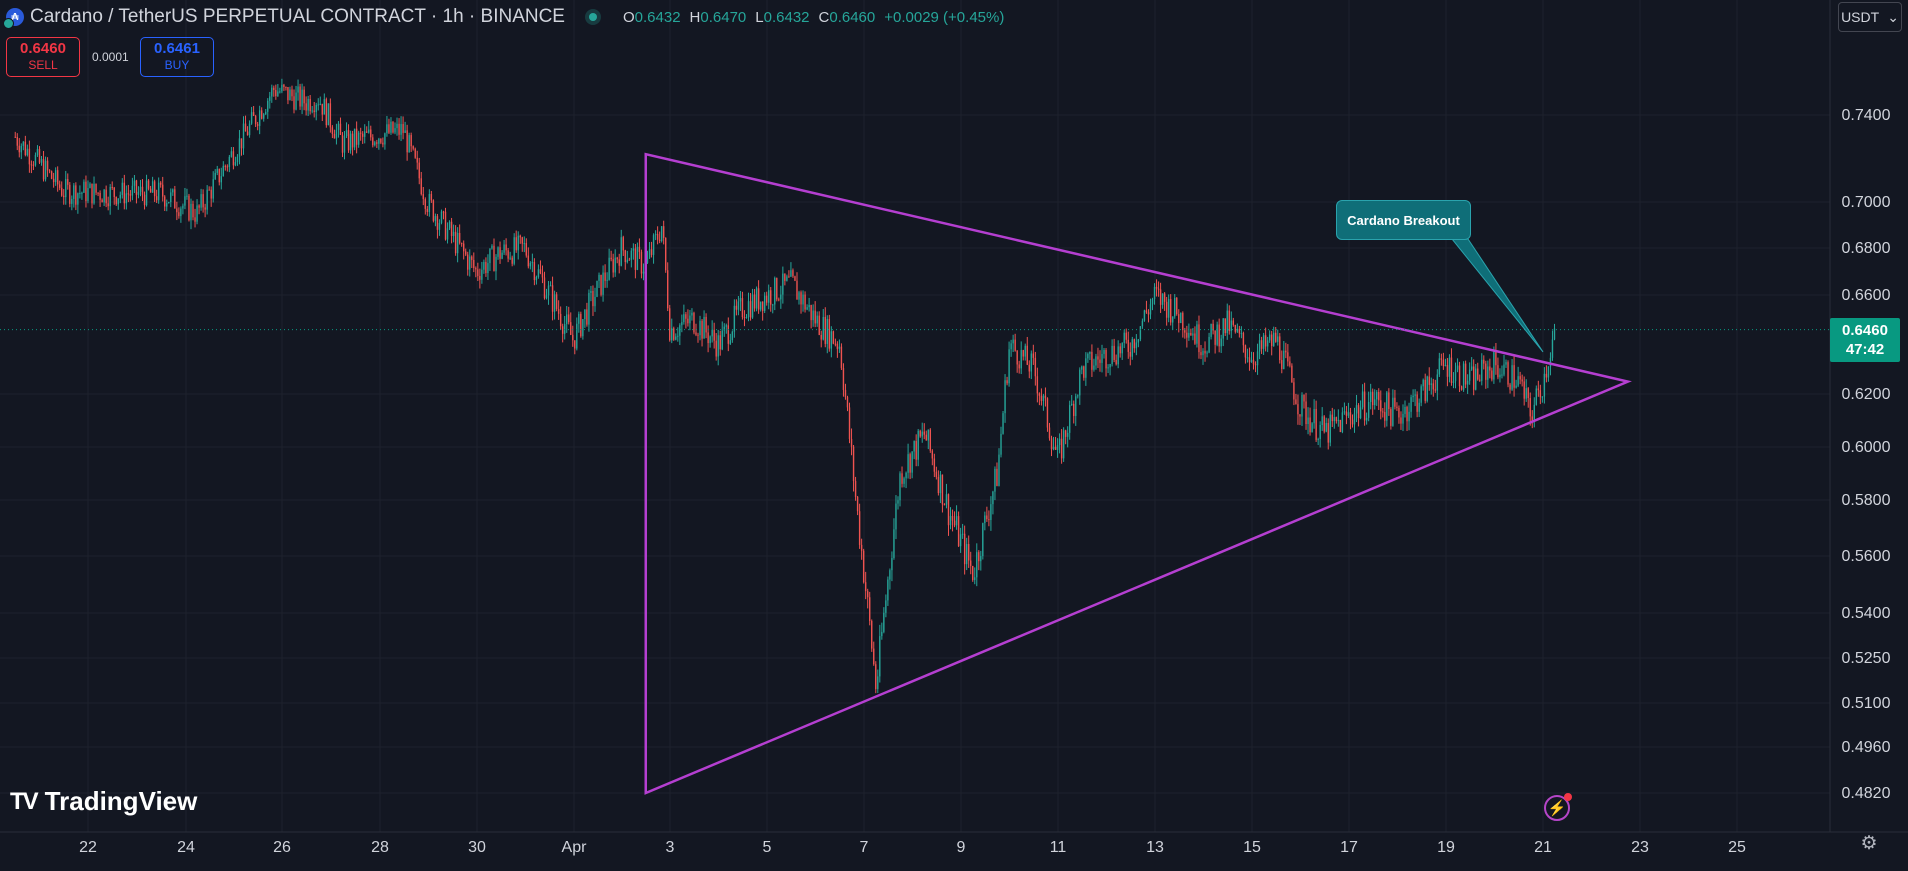  I want to click on buy-price: 0.6461, so click(177, 48).